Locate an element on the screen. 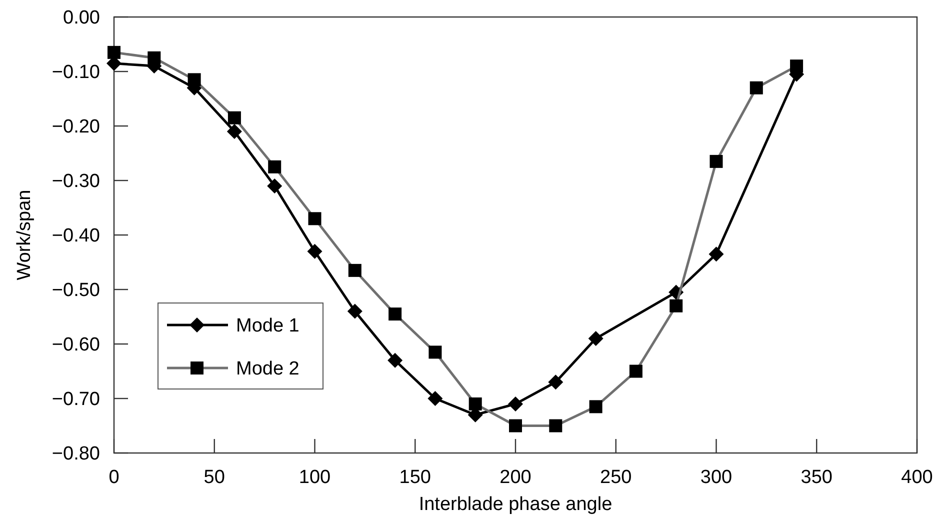  legend-label: Mode 2 is located at coordinates (268, 369).